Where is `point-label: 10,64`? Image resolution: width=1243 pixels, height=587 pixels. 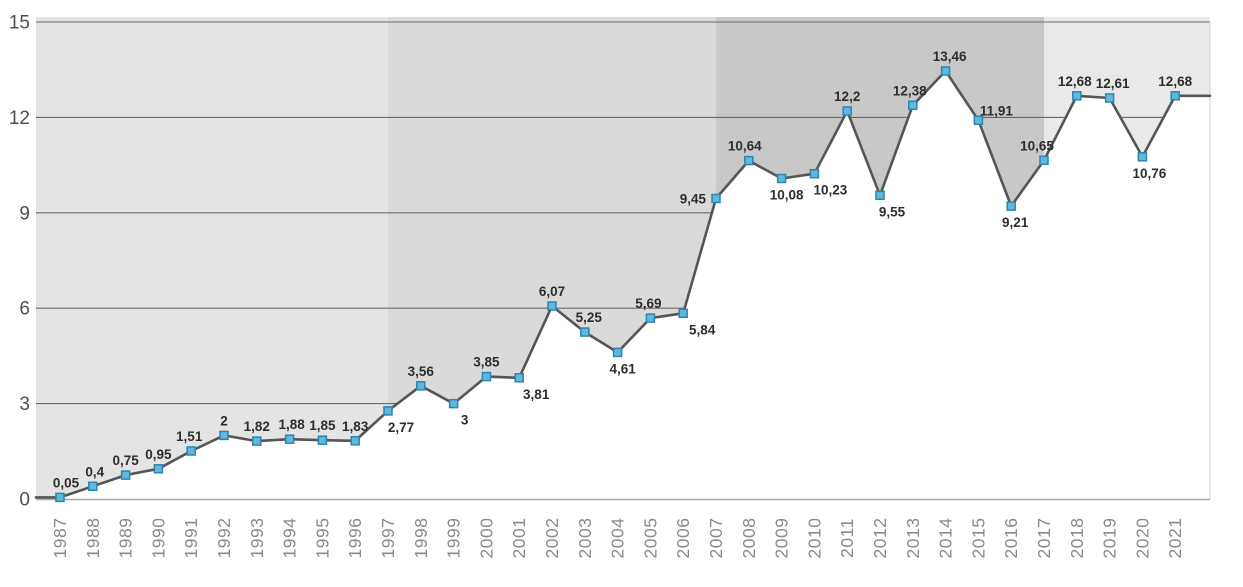
point-label: 10,64 is located at coordinates (745, 146).